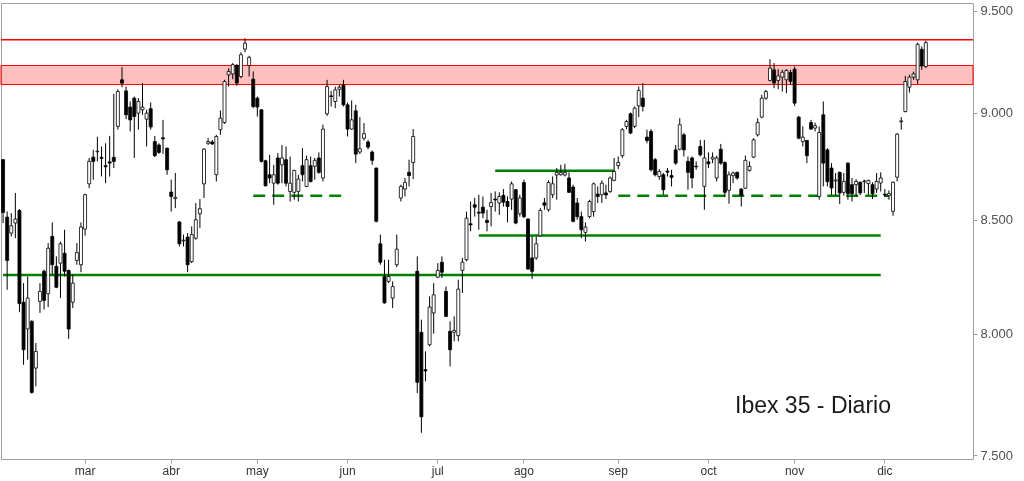 This screenshot has height=481, width=1024. I want to click on y-tick-label: 8.000, so click(997, 334).